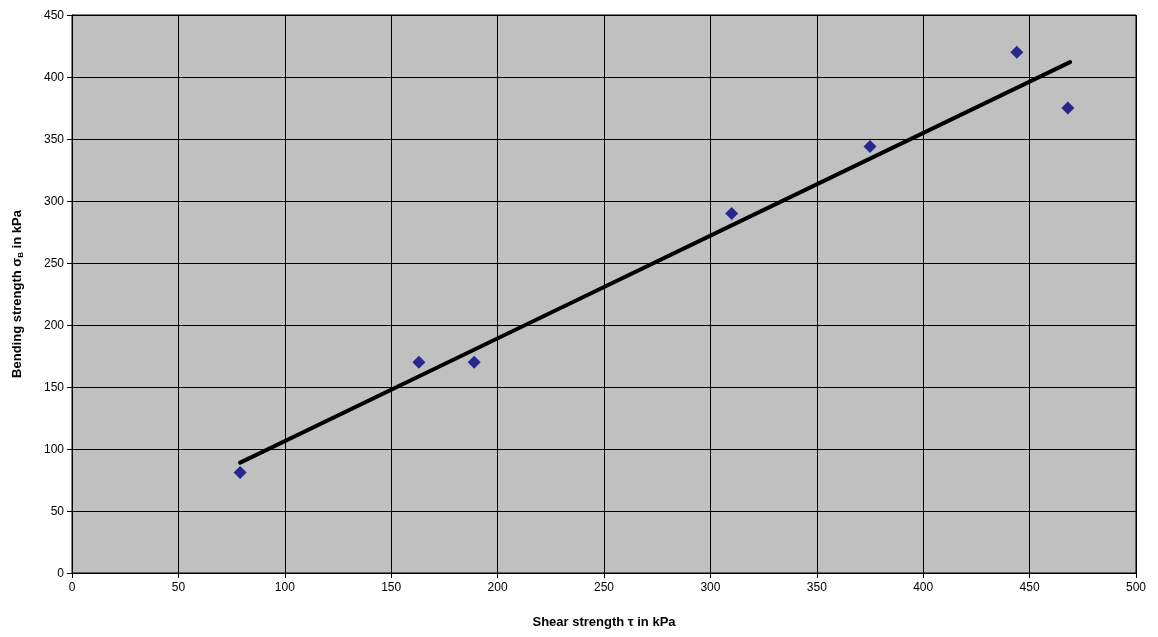 This screenshot has height=637, width=1158. What do you see at coordinates (604, 587) in the screenshot?
I see `x-tick-label: 250` at bounding box center [604, 587].